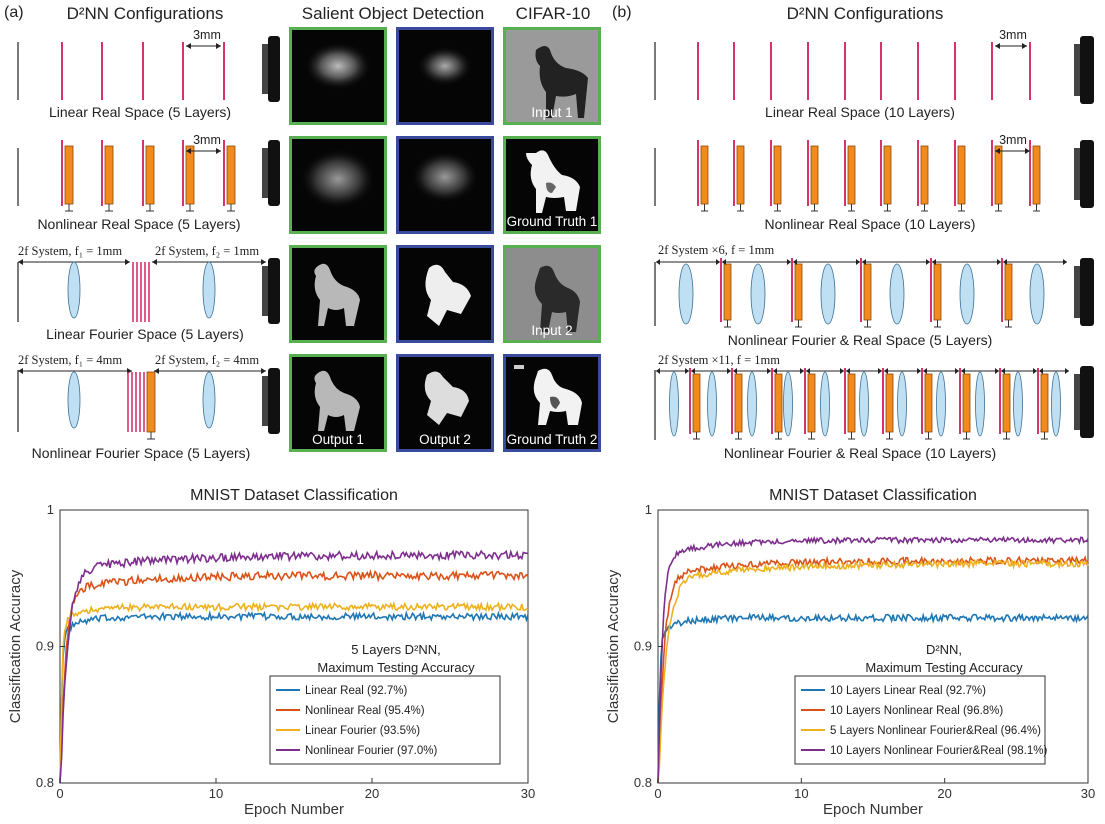  I want to click on tile-label: Input 2, so click(552, 330).